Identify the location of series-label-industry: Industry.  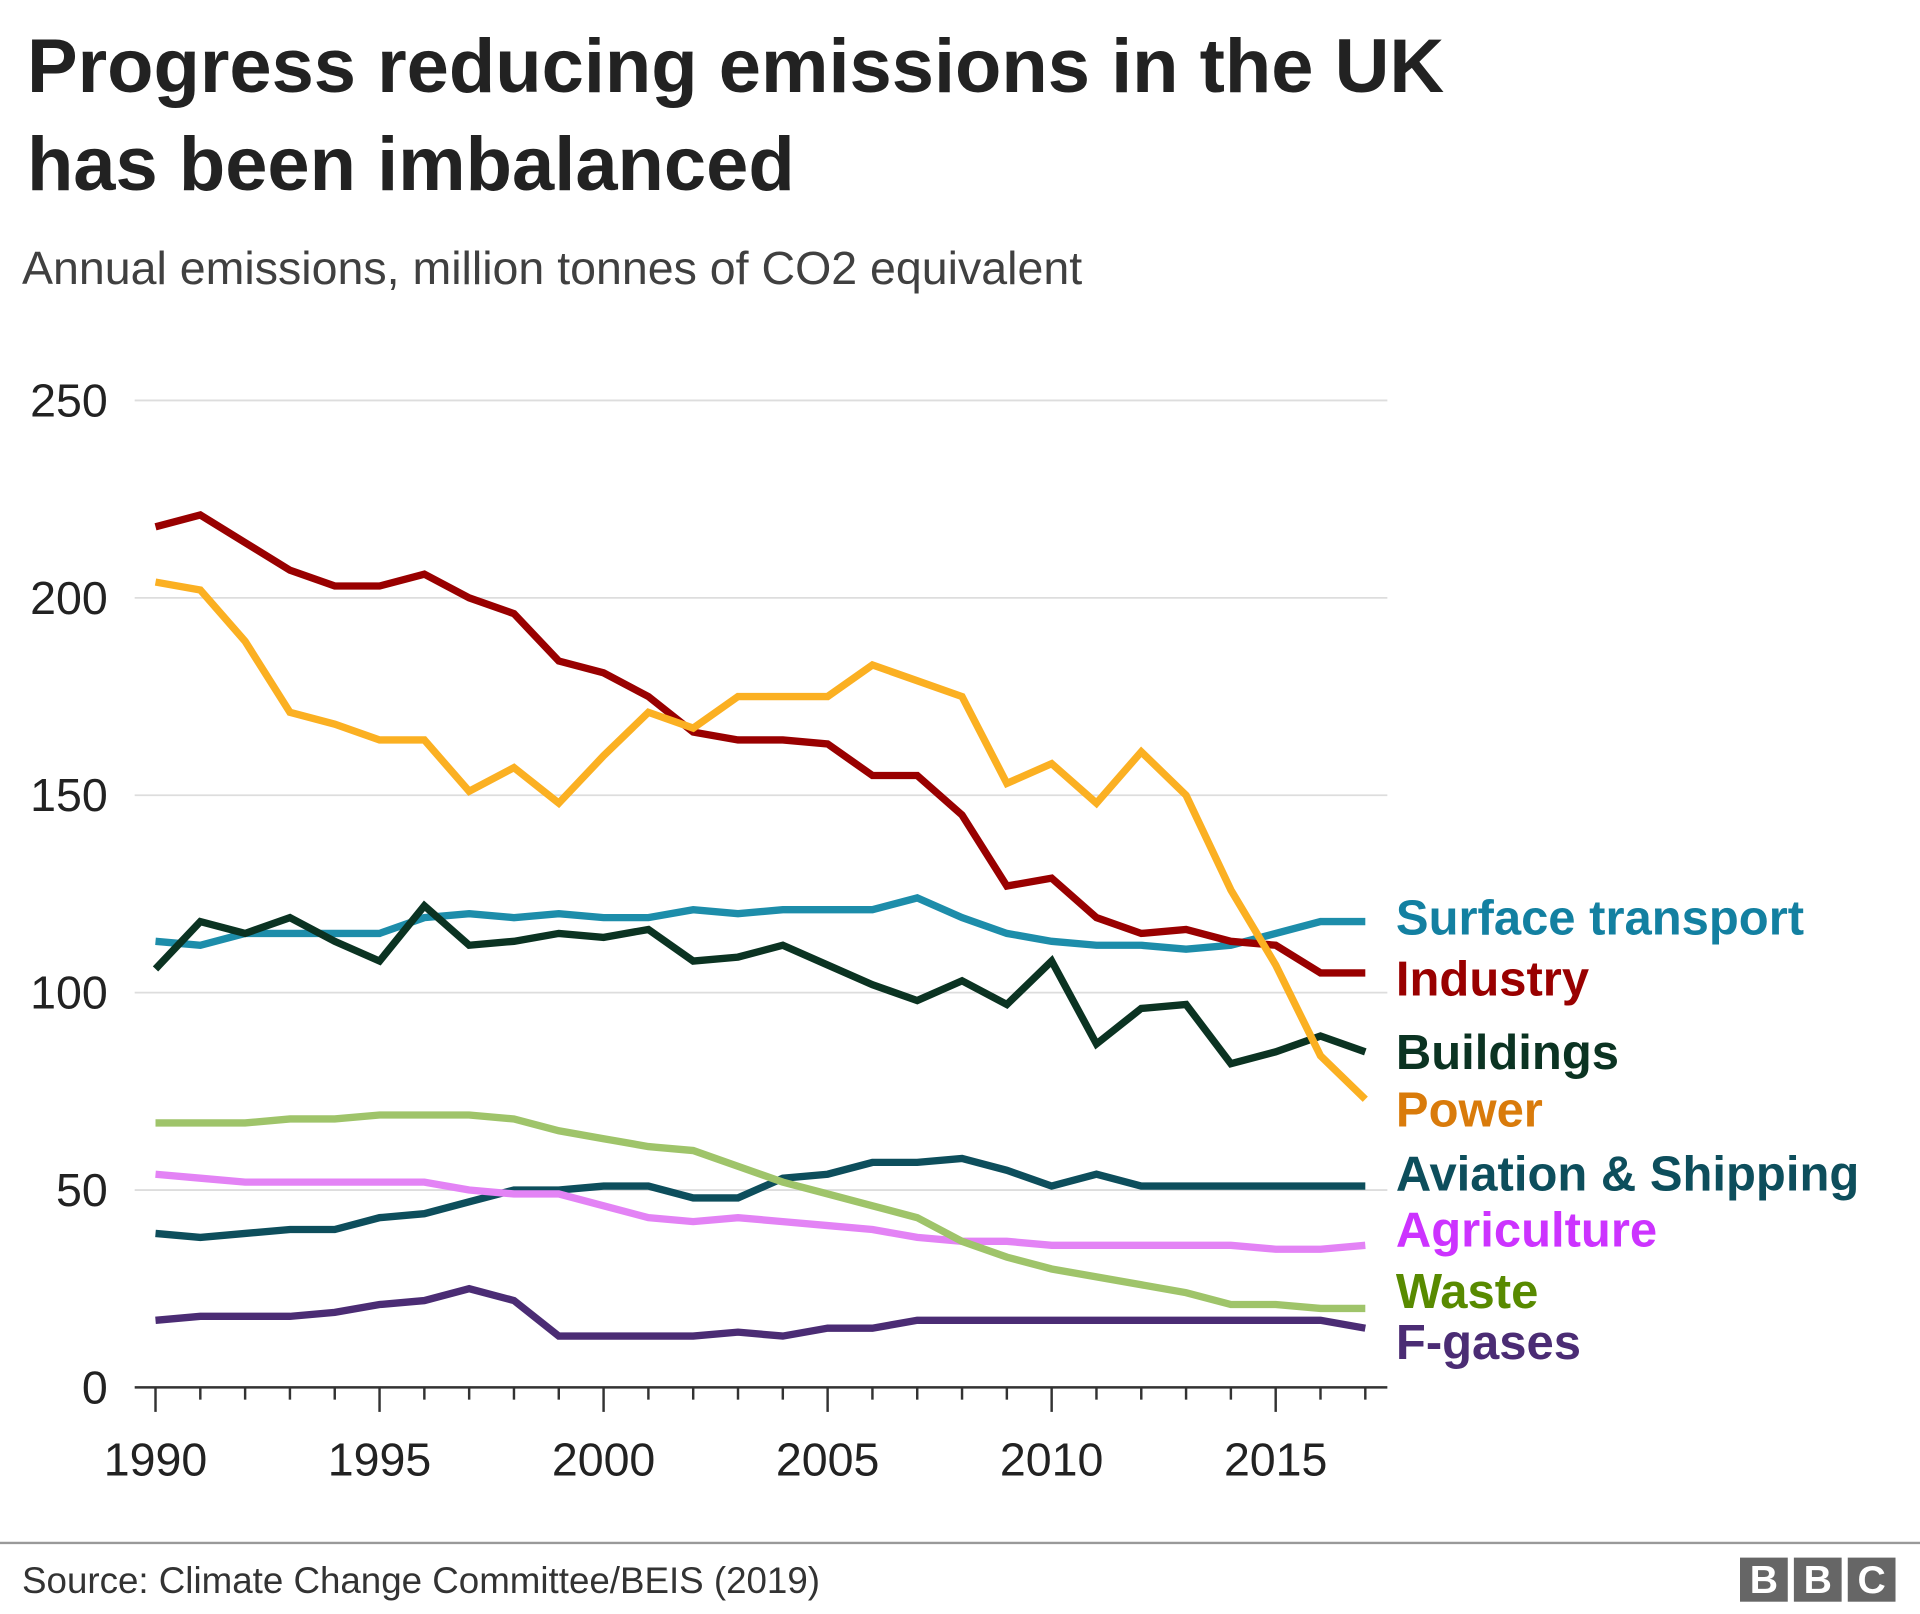
(1492, 980).